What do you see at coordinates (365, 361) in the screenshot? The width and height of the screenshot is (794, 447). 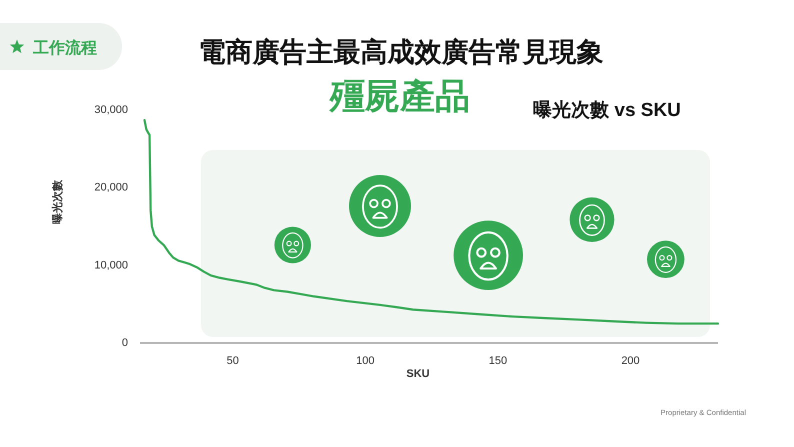 I see `x-tick-label: 100` at bounding box center [365, 361].